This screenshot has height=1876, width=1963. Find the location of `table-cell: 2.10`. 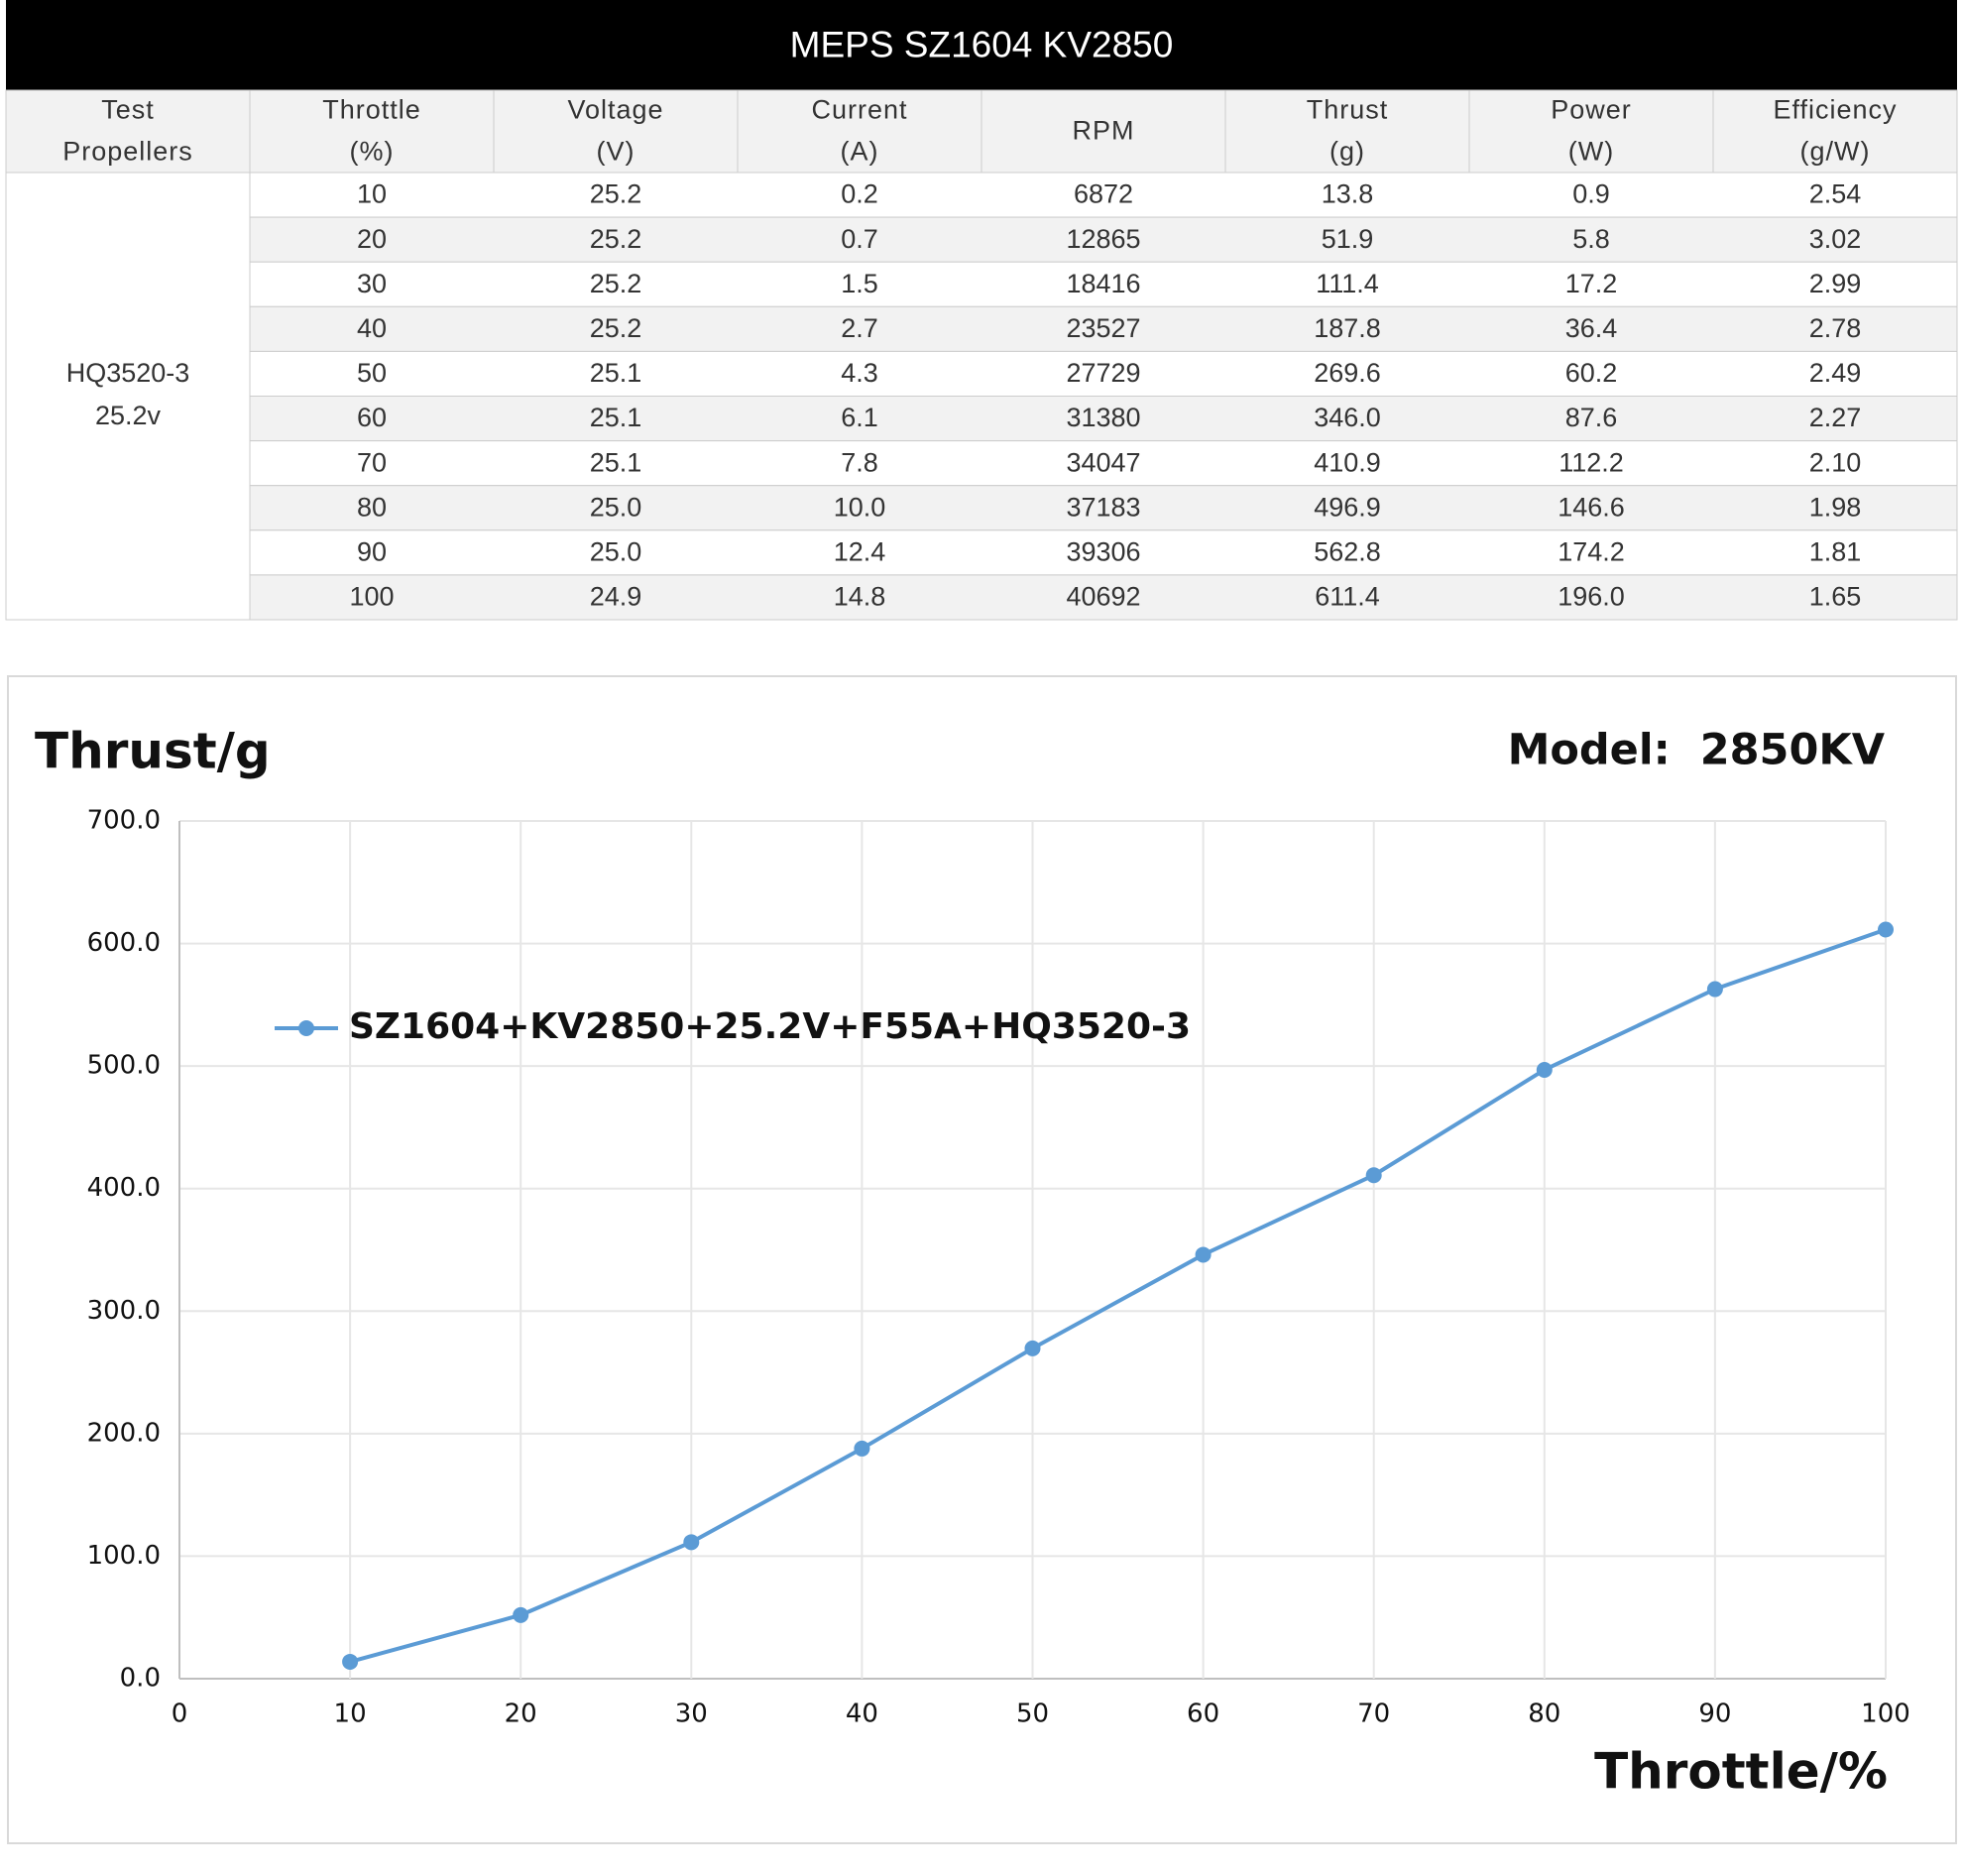

table-cell: 2.10 is located at coordinates (1835, 462).